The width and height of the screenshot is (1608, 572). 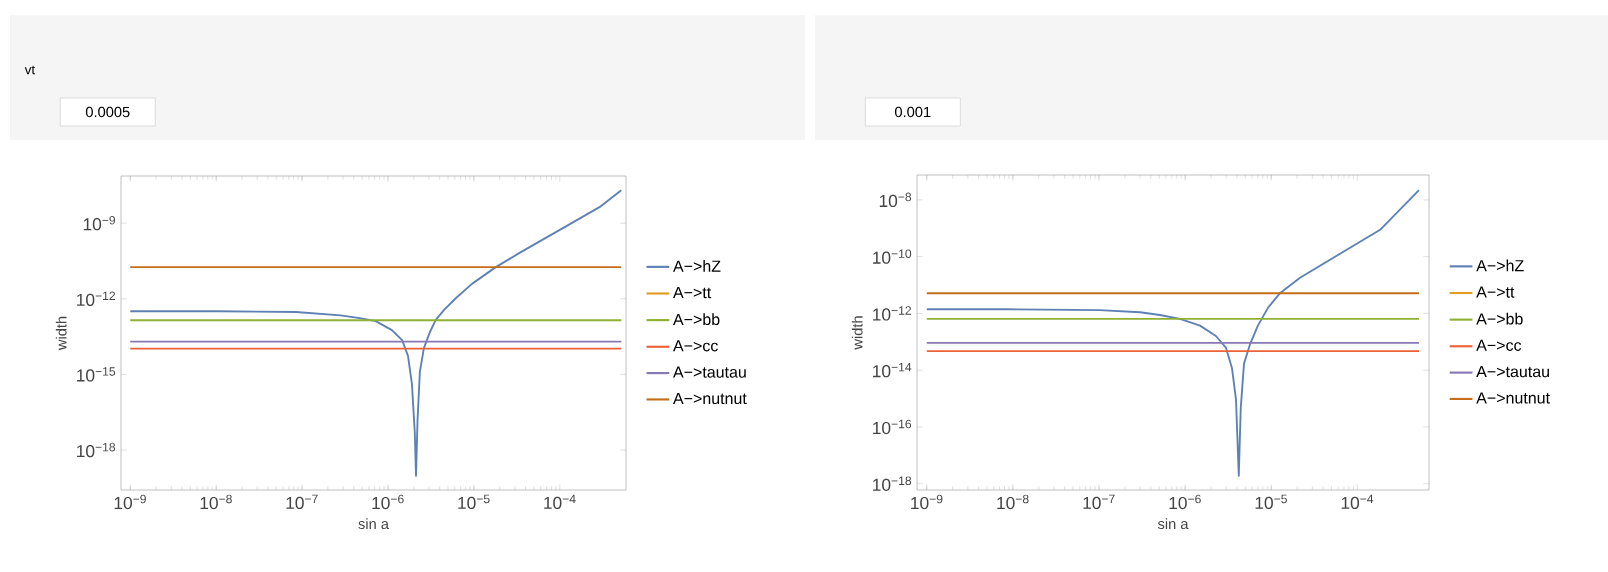 What do you see at coordinates (99, 223) in the screenshot?
I see `y-tick-label: 10$^{−9}$` at bounding box center [99, 223].